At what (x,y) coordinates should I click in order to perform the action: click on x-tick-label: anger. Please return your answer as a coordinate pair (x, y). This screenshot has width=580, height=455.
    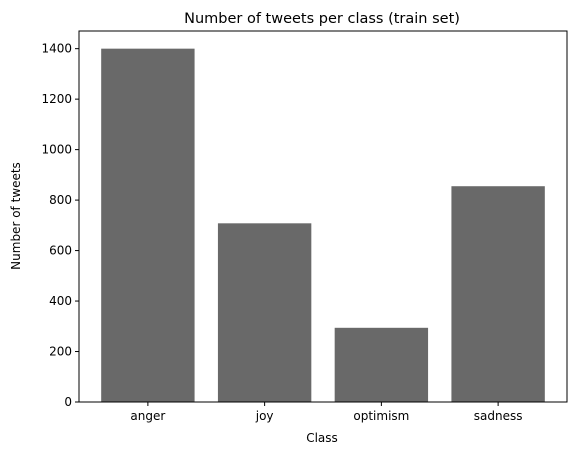
    Looking at the image, I should click on (147, 416).